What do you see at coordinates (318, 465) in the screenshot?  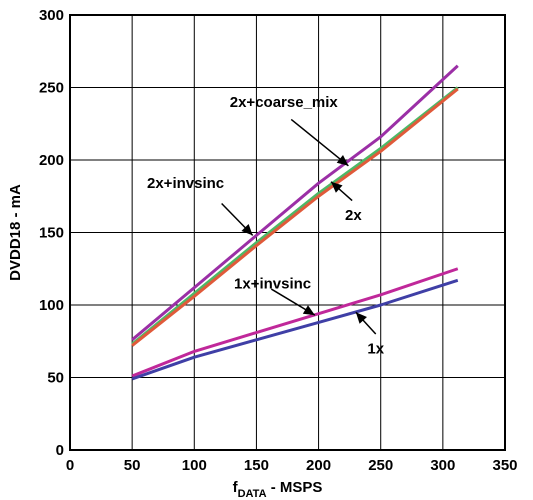 I see `x-tick-label: 200` at bounding box center [318, 465].